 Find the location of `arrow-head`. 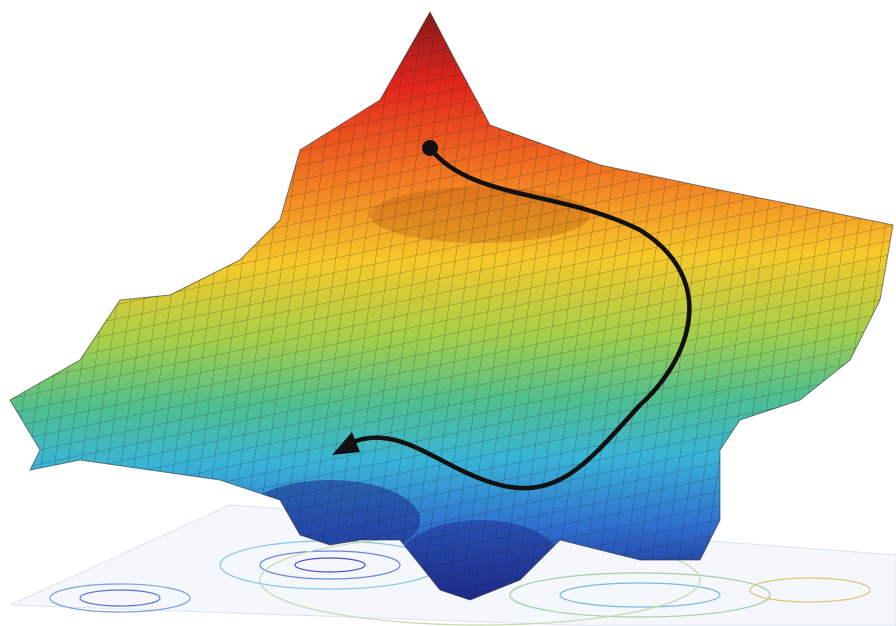

arrow-head is located at coordinates (346, 443).